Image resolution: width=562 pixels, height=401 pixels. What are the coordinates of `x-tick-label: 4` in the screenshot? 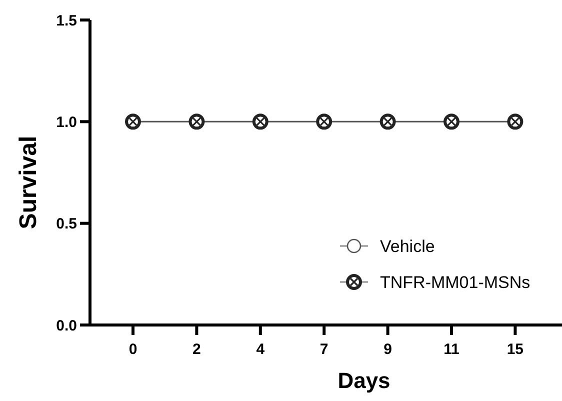 It's located at (261, 349).